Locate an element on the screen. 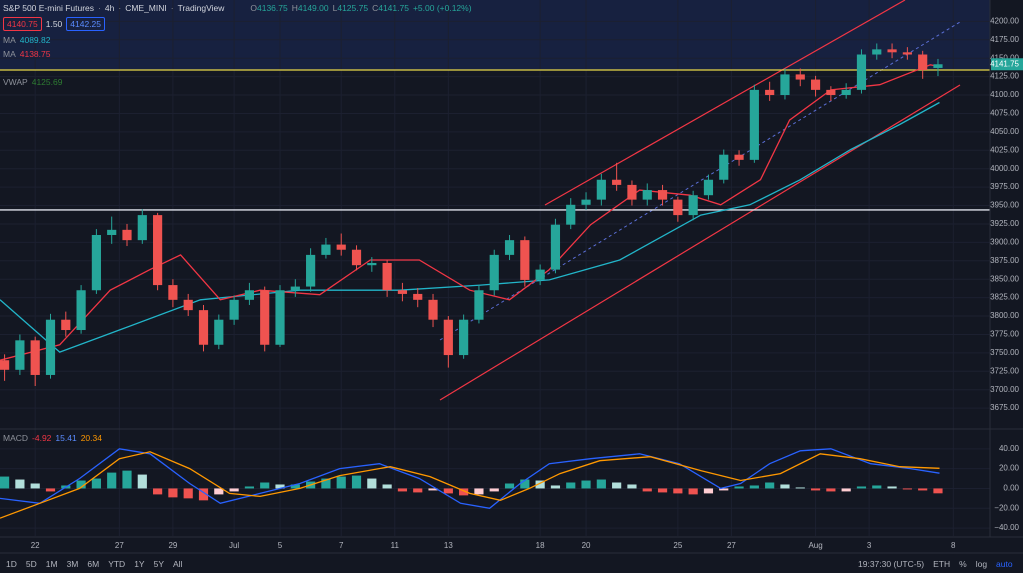 The height and width of the screenshot is (573, 1023). x-tick-label: 5 is located at coordinates (280, 545).